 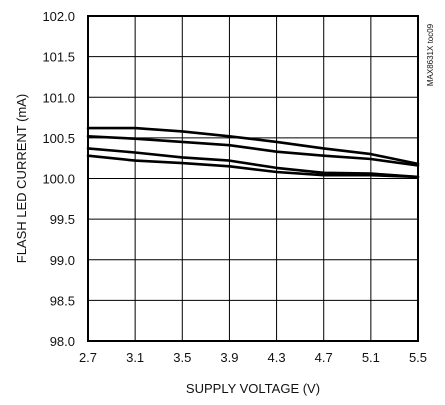 I want to click on y-tick-label: 101.5, so click(x=58, y=57).